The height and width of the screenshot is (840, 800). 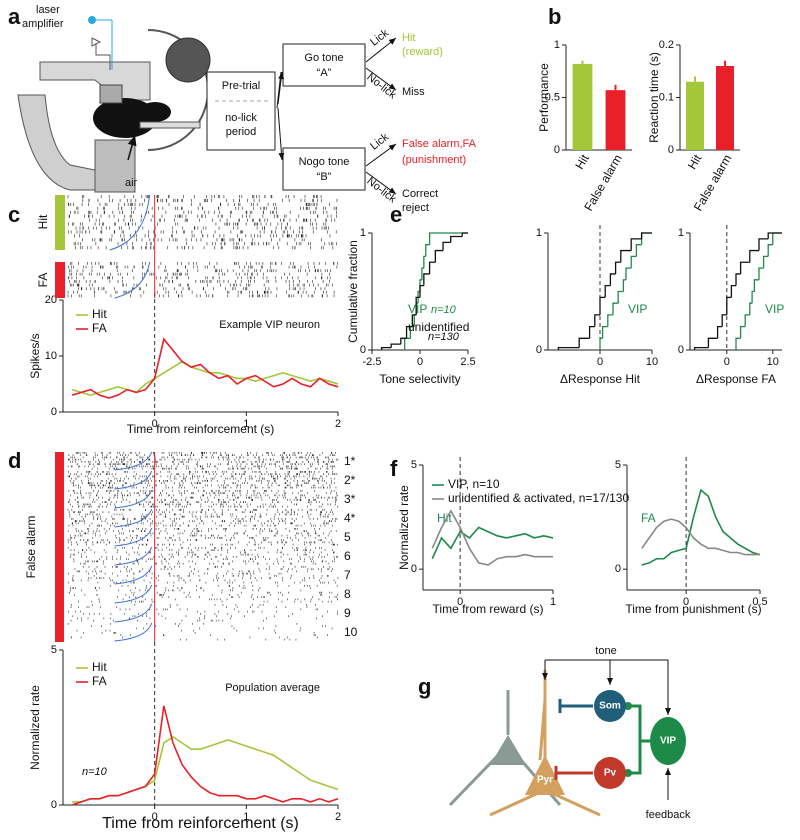 I want to click on pyr-label: Pyr, so click(x=545, y=780).